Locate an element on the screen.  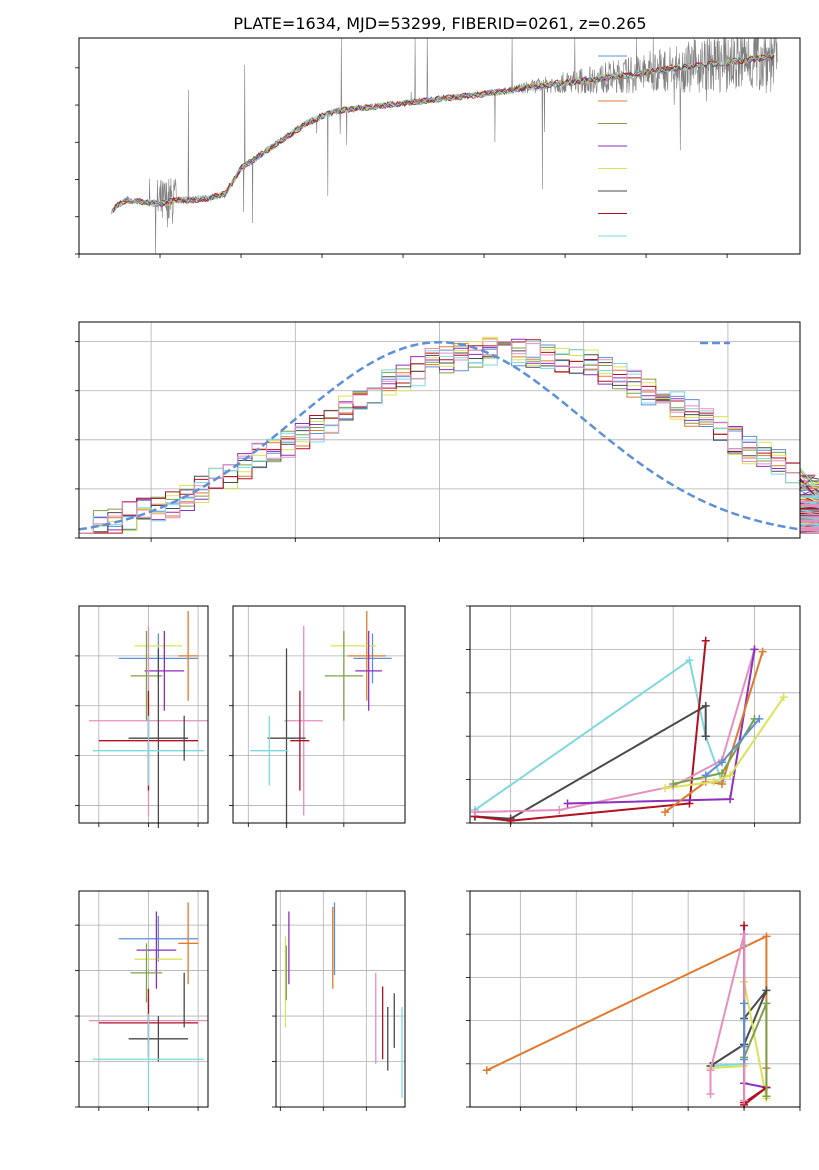
massweight-vs-metallicity-panel is located at coordinates (633, 1000).